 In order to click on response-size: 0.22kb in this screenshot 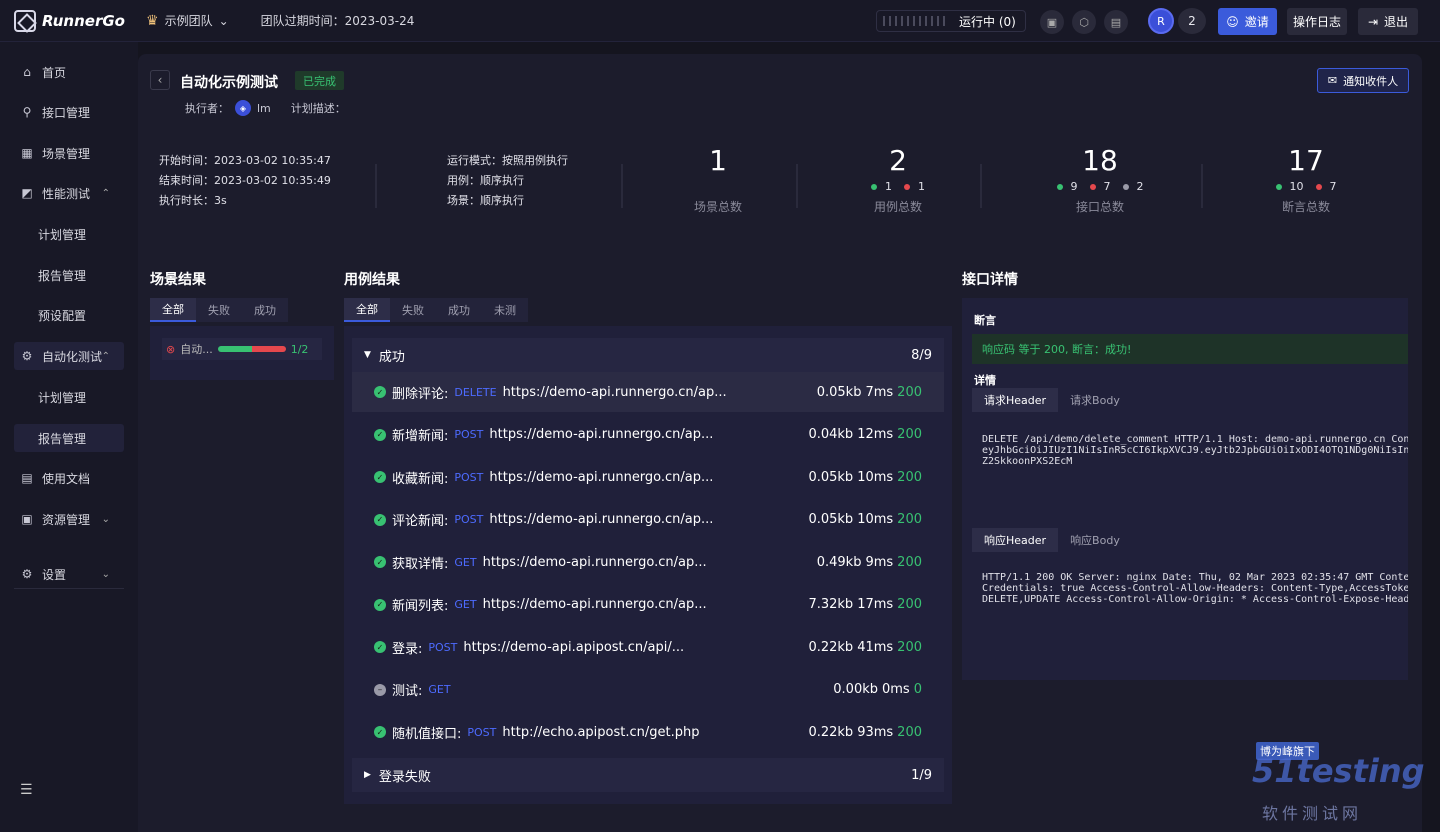, I will do `click(831, 732)`.